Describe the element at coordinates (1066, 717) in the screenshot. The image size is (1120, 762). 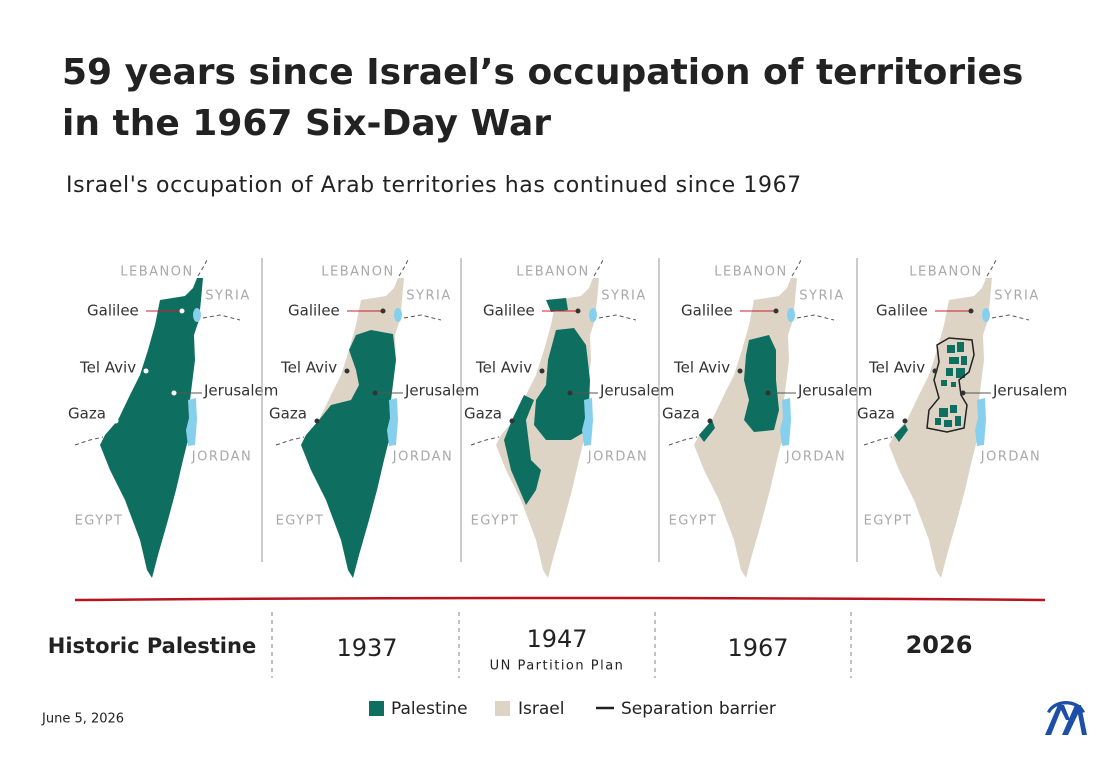
I see `logo` at that location.